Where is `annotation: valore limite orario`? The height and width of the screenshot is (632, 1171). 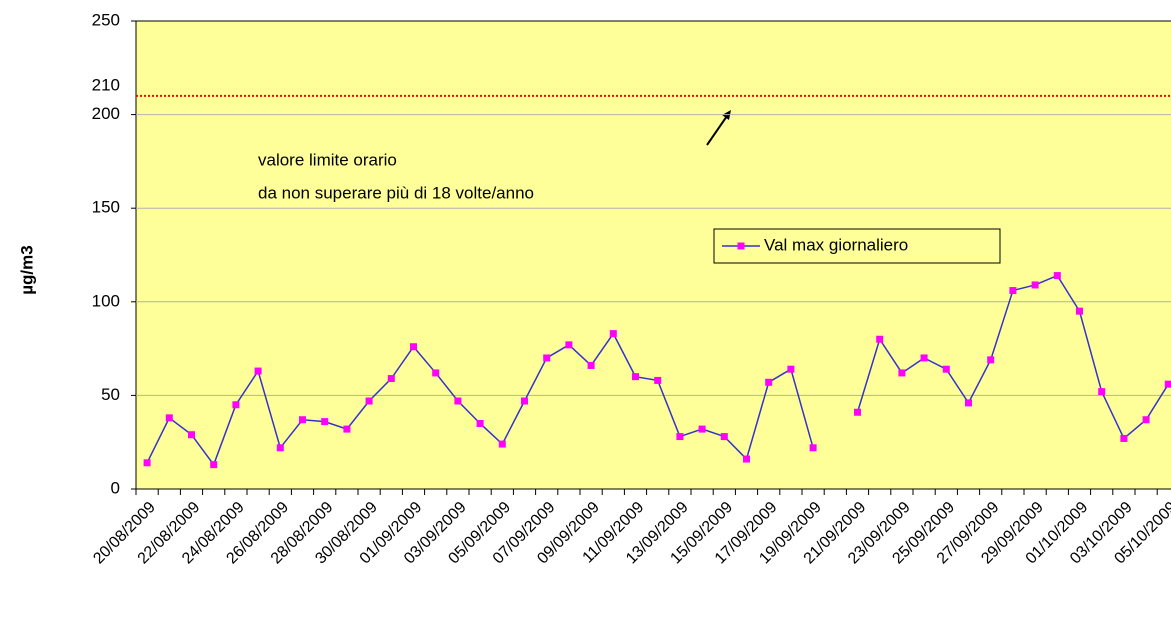 annotation: valore limite orario is located at coordinates (327, 159).